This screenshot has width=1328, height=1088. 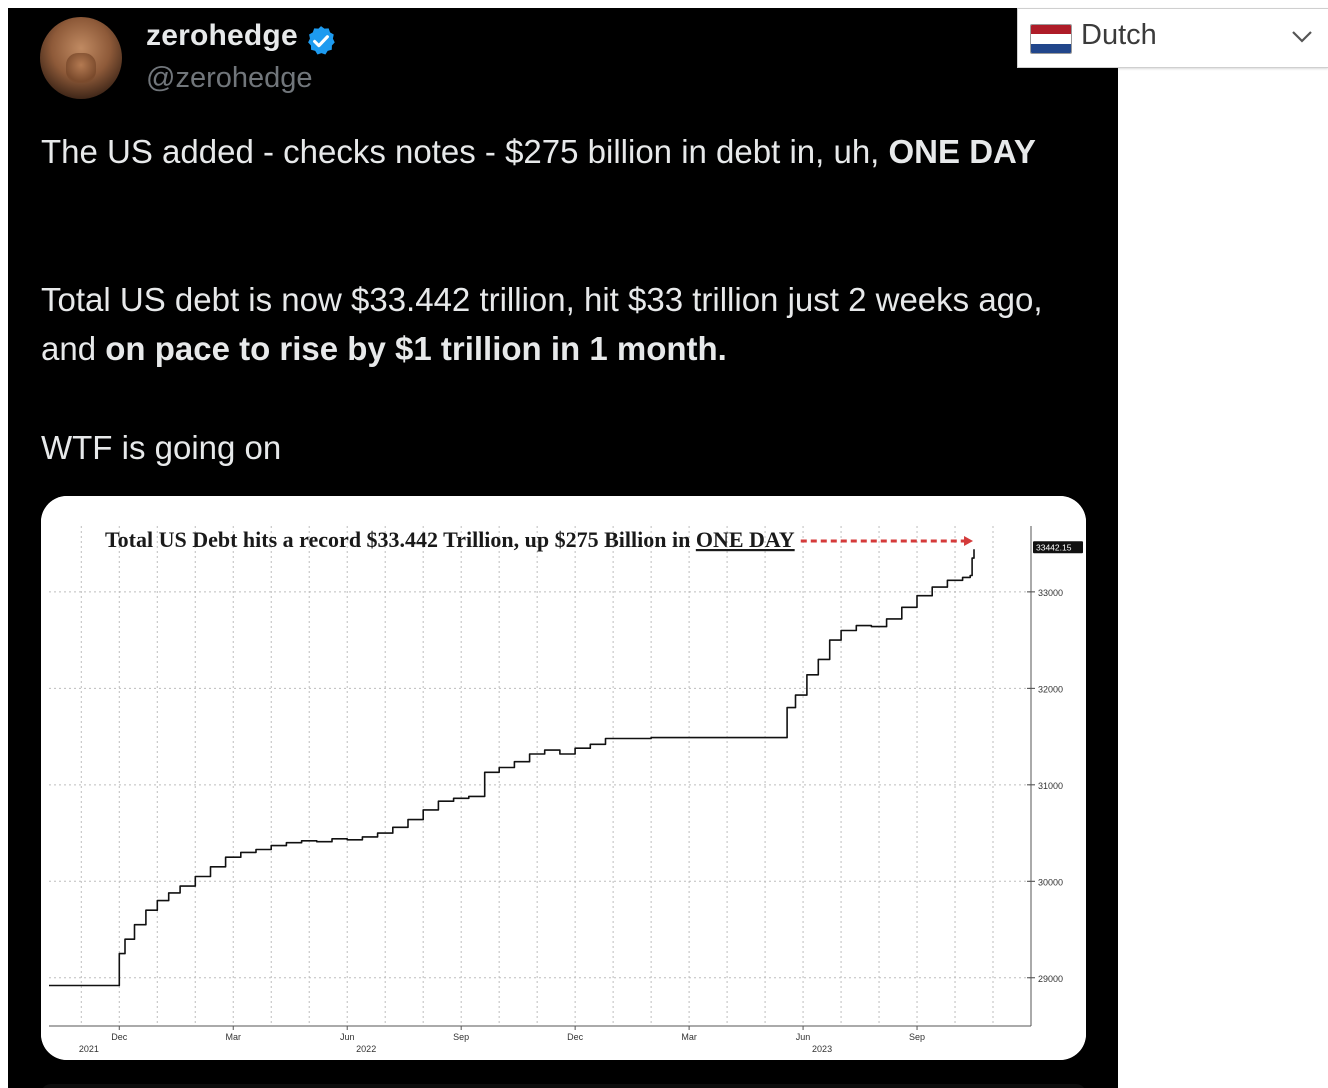 What do you see at coordinates (229, 78) in the screenshot?
I see `handle: @zerohedge` at bounding box center [229, 78].